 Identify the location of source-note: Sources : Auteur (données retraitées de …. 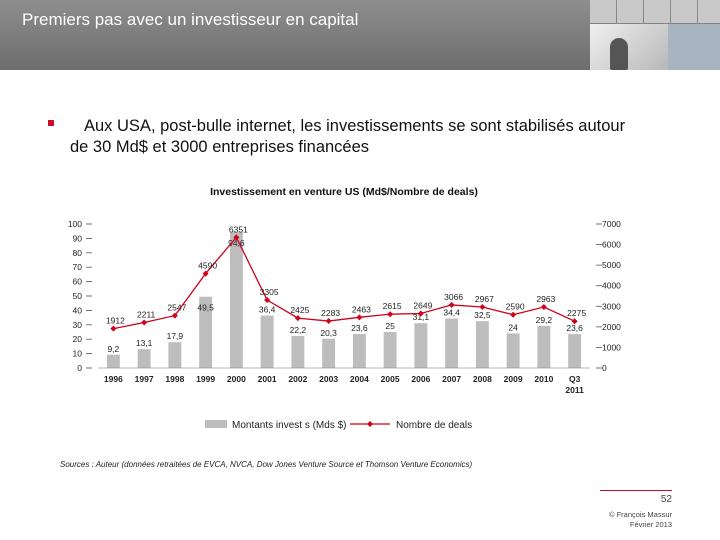
(266, 464).